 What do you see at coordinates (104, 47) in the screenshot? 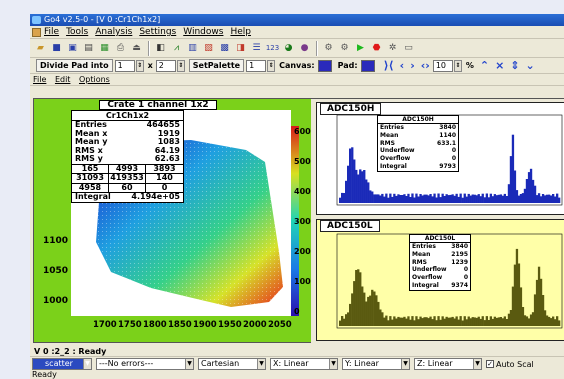
I see `browser-icon: ▦` at bounding box center [104, 47].